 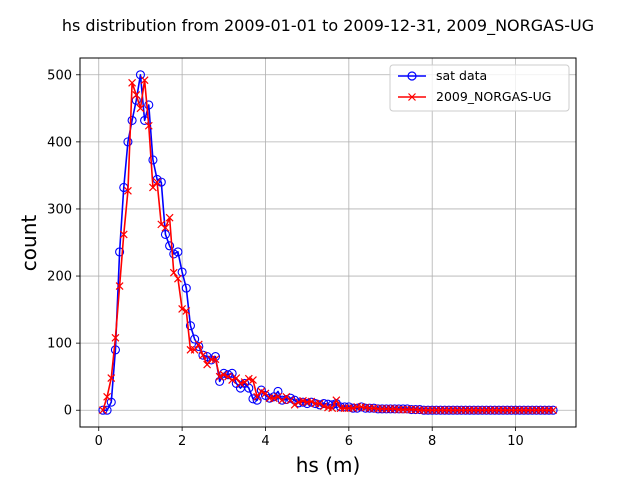 What do you see at coordinates (68, 411) in the screenshot?
I see `y-tick-label: 0` at bounding box center [68, 411].